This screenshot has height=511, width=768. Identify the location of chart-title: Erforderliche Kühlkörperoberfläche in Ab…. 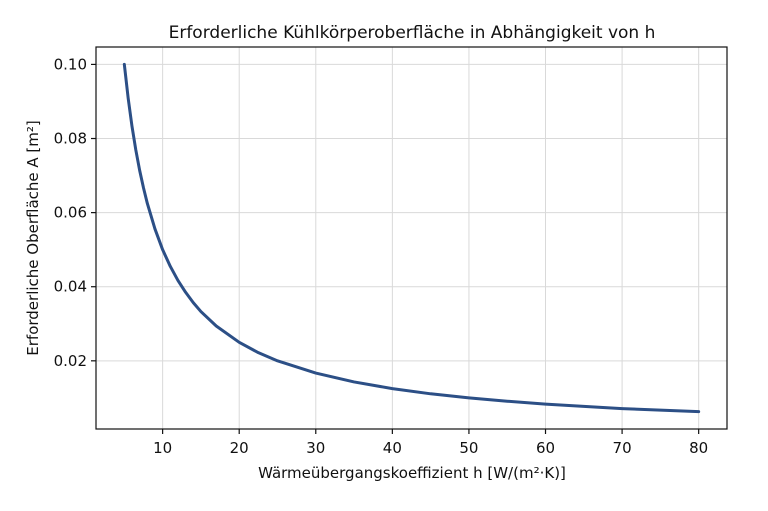
(412, 33).